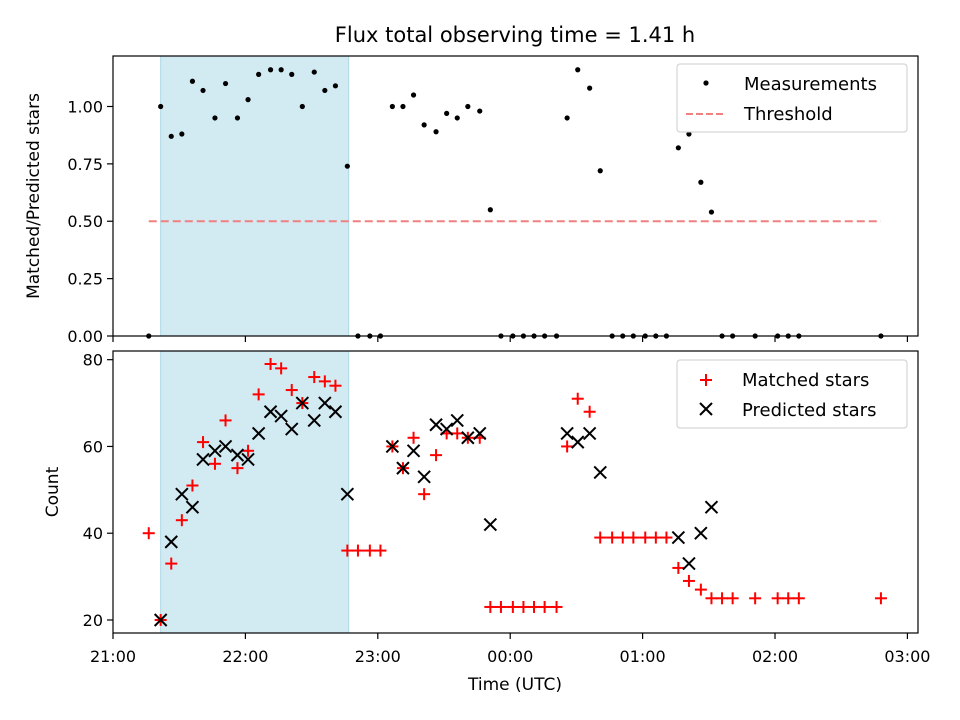  I want to click on ratio-y-tick-label: 0.50, so click(85, 221).